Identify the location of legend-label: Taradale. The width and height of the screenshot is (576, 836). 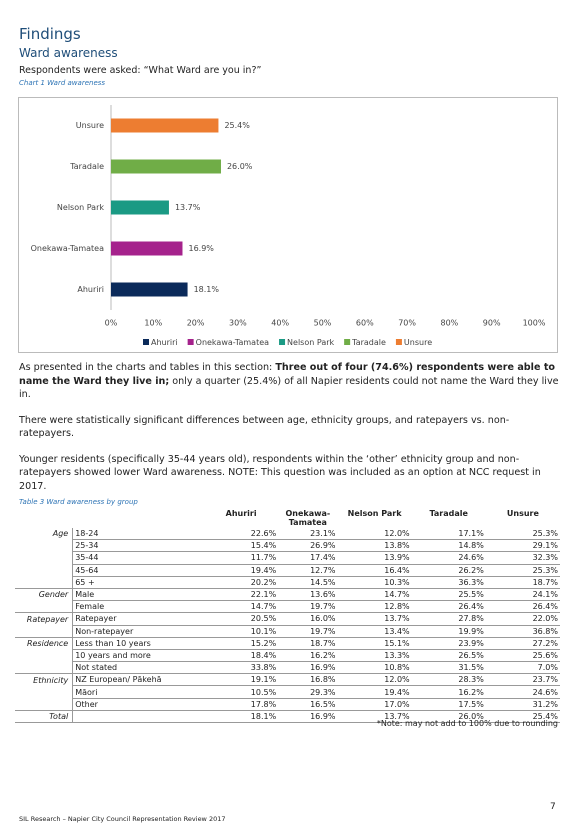
(368, 342).